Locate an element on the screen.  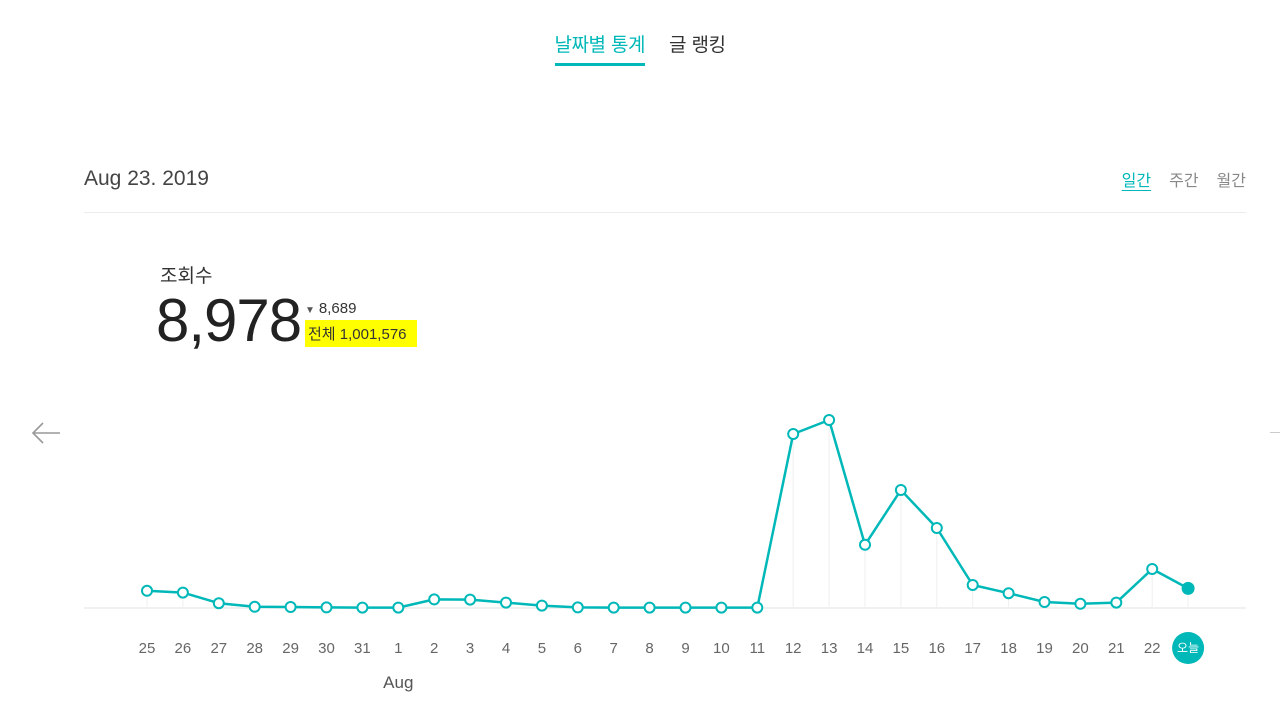
period-tabs: 일간 주간 월간 is located at coordinates (1184, 179).